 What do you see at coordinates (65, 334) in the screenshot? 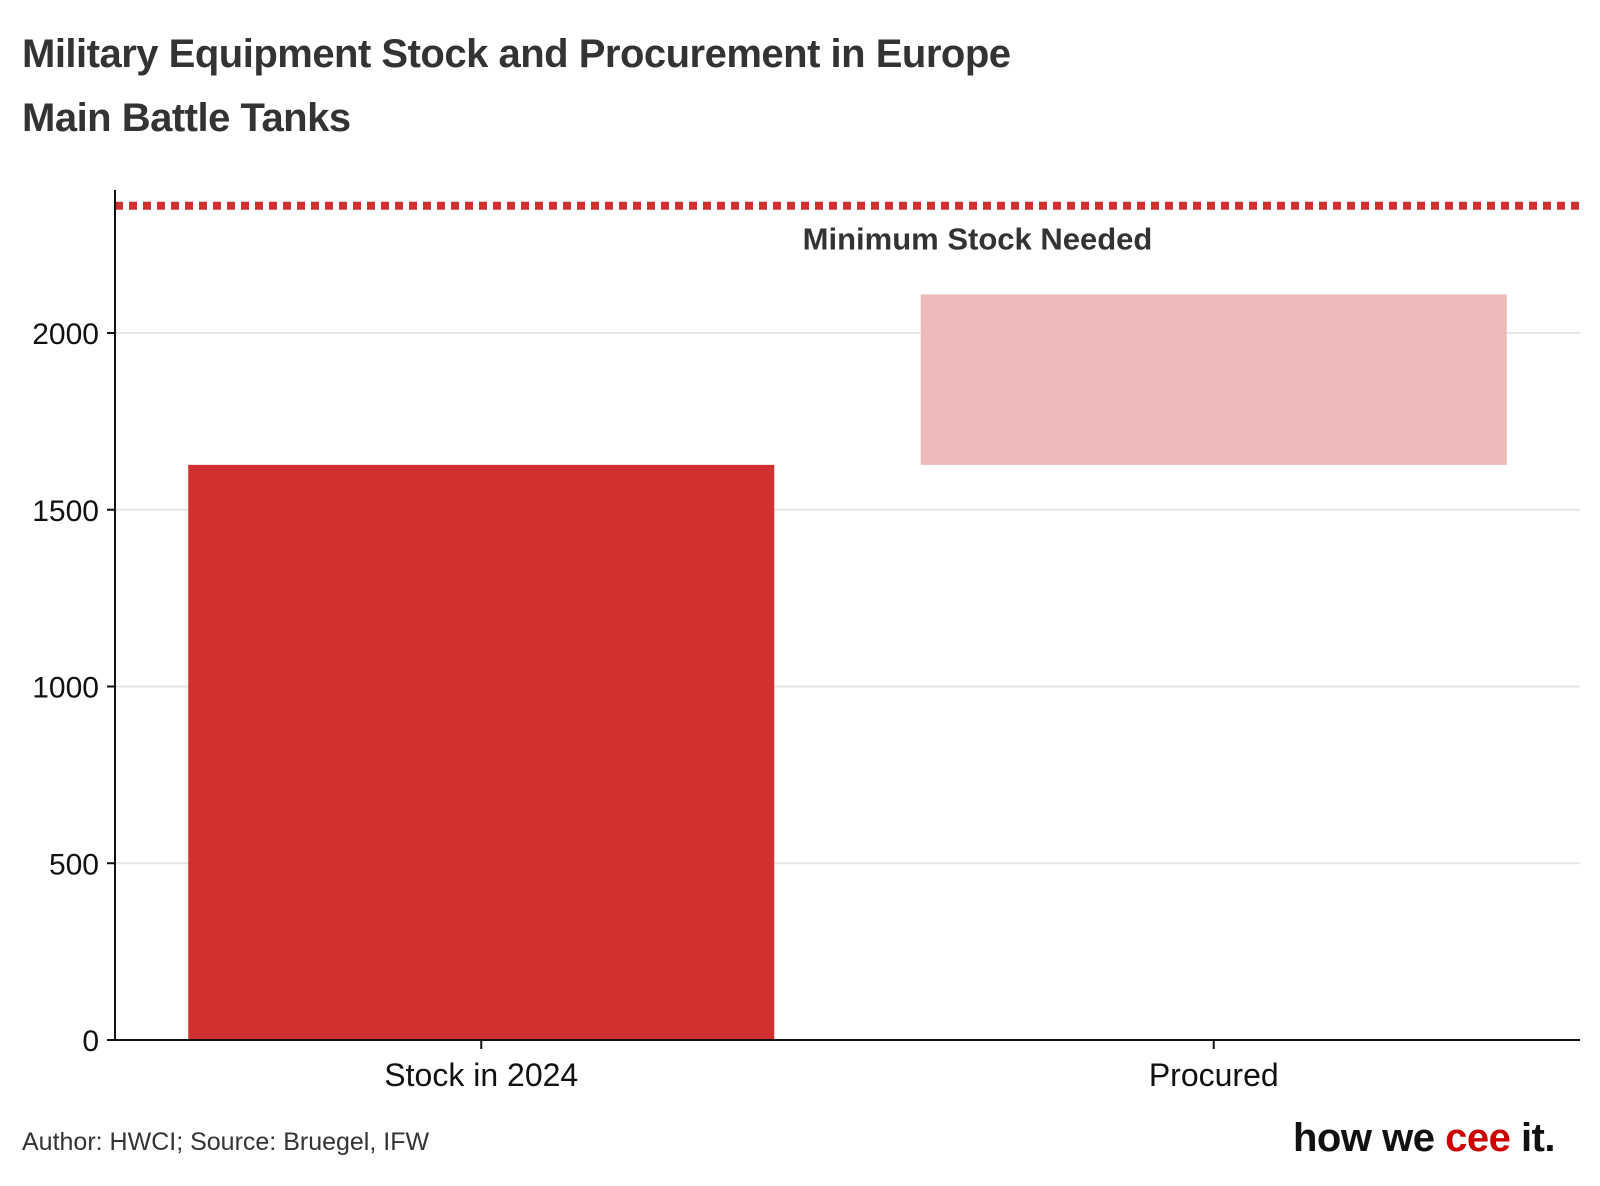
I see `y-tick-label-2000: 2000` at bounding box center [65, 334].